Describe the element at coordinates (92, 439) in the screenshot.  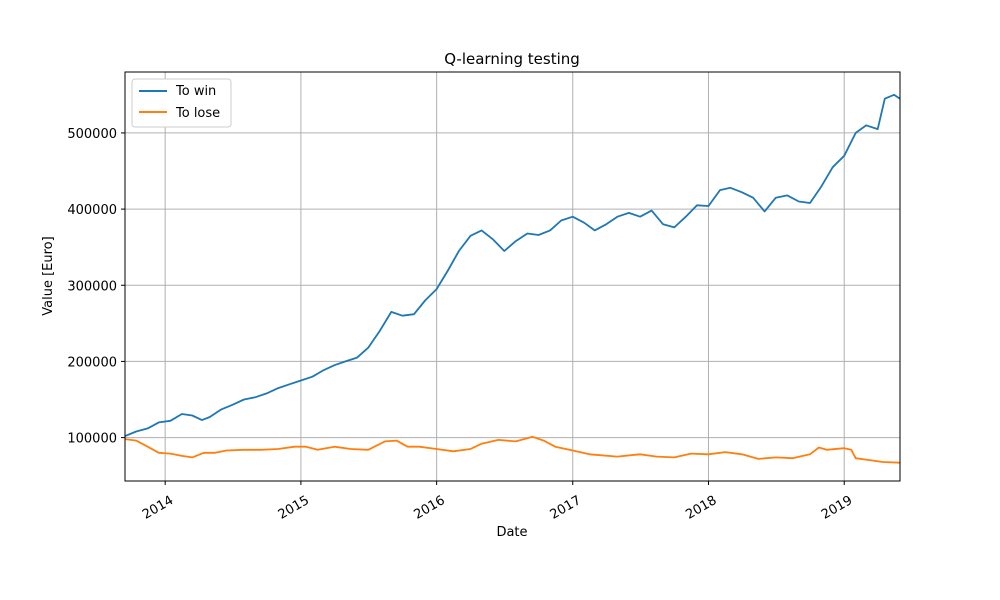
I see `y-tick-label: 100000` at that location.